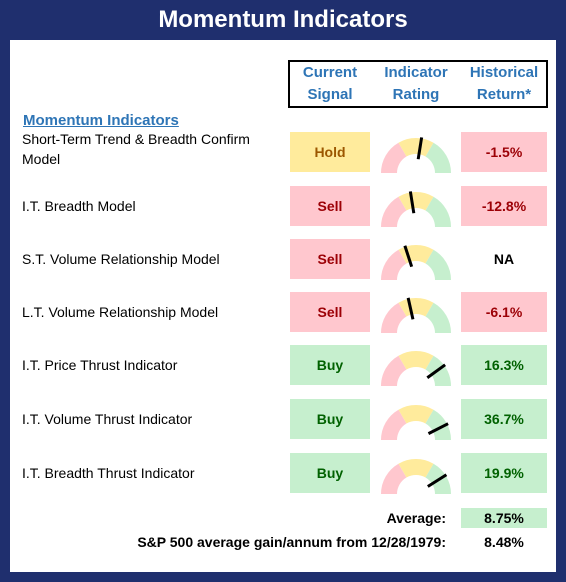  What do you see at coordinates (101, 120) in the screenshot?
I see `section-title: Momentum Indicators` at bounding box center [101, 120].